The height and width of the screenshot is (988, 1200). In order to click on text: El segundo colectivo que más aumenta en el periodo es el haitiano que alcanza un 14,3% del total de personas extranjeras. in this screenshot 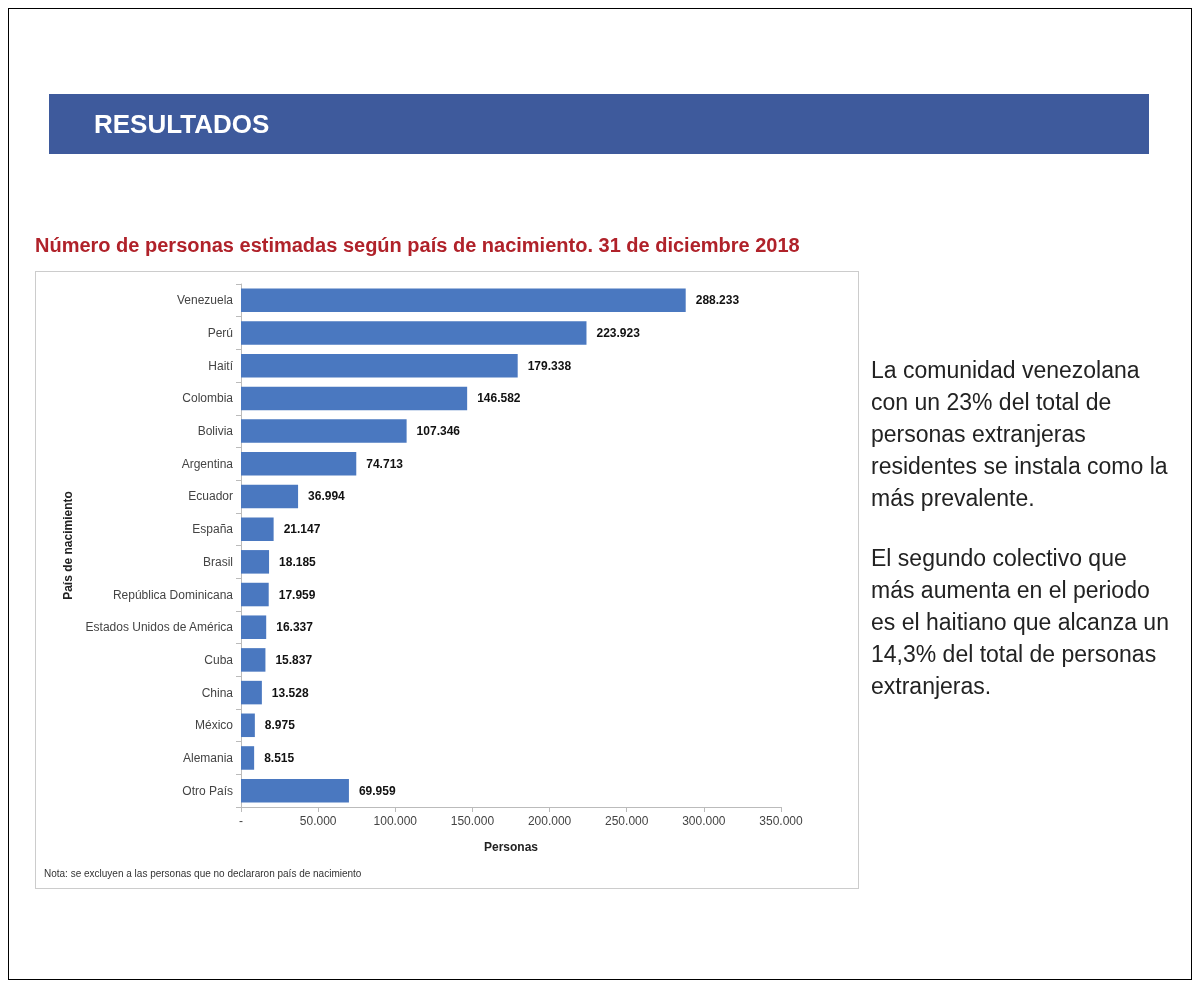, I will do `click(1020, 622)`.